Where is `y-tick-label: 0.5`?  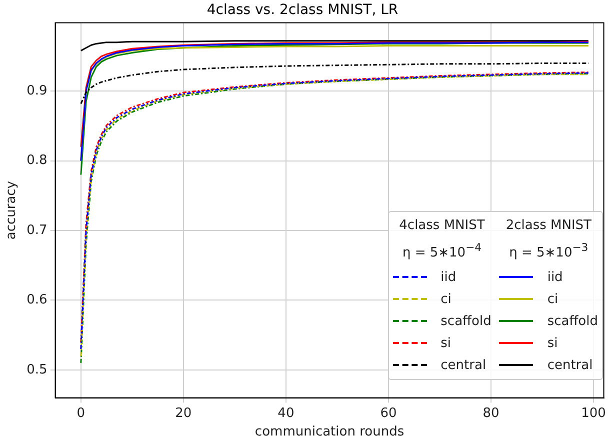
y-tick-label: 0.5 is located at coordinates (37, 370).